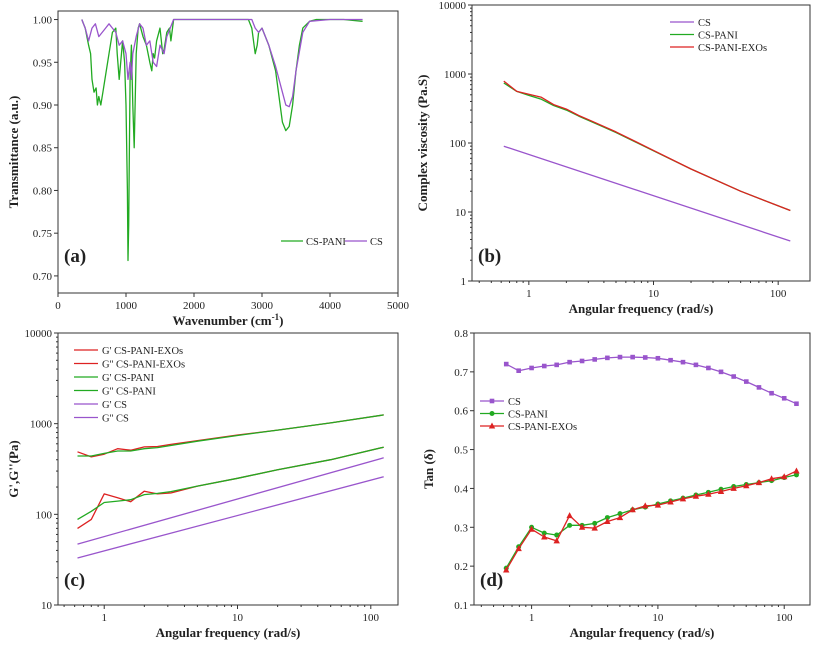 The height and width of the screenshot is (650, 813). I want to click on x-tick-label: 3000, so click(262, 306).